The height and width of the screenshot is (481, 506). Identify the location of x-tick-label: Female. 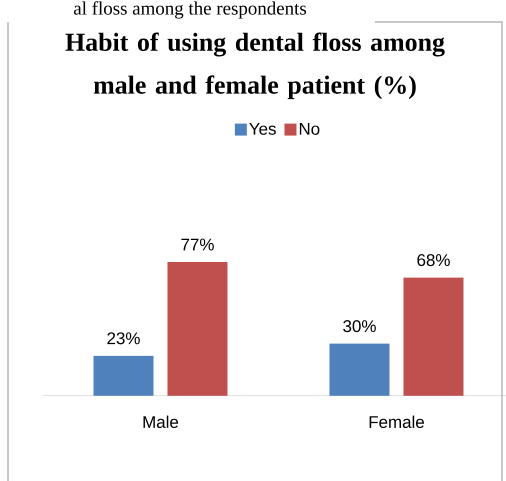
(397, 422).